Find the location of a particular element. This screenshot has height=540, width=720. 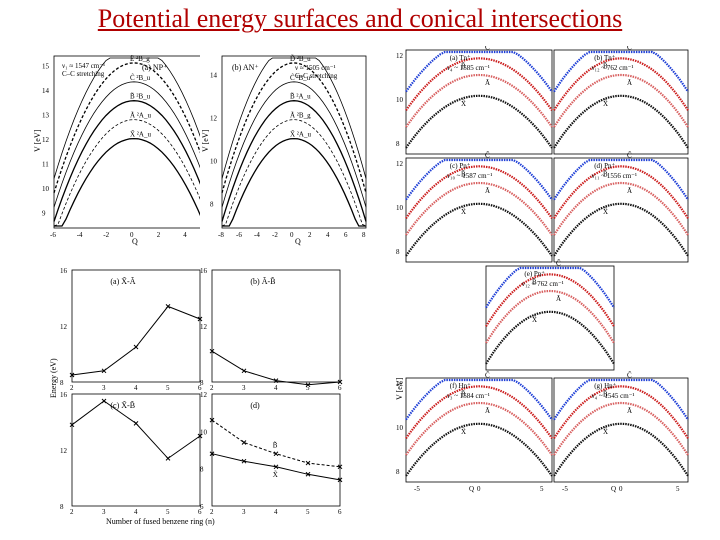

pes-np-legend1: ν₁ ≈ 1547 cm⁻¹ is located at coordinates (83, 66).